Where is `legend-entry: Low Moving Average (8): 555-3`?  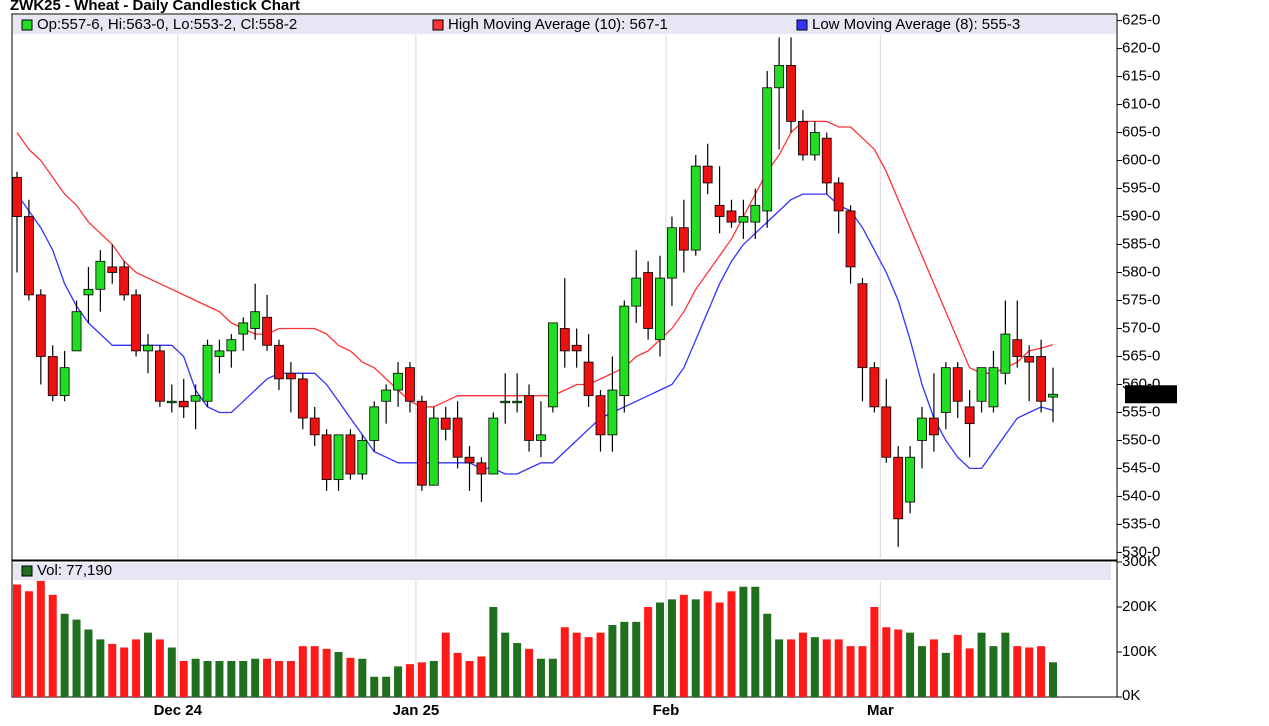
legend-entry: Low Moving Average (8): 555-3 is located at coordinates (916, 24).